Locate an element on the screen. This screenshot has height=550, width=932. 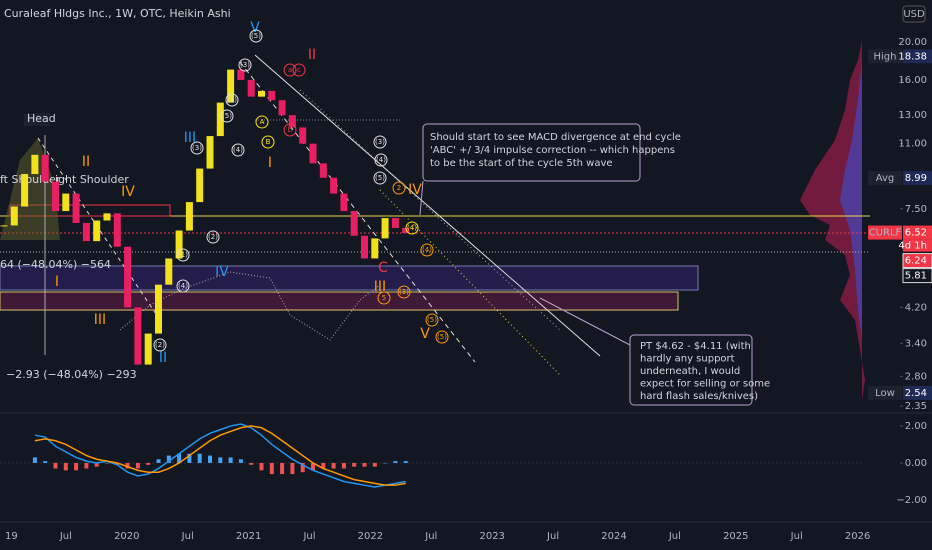
price-label-value: 6.52 is located at coordinates (916, 233).